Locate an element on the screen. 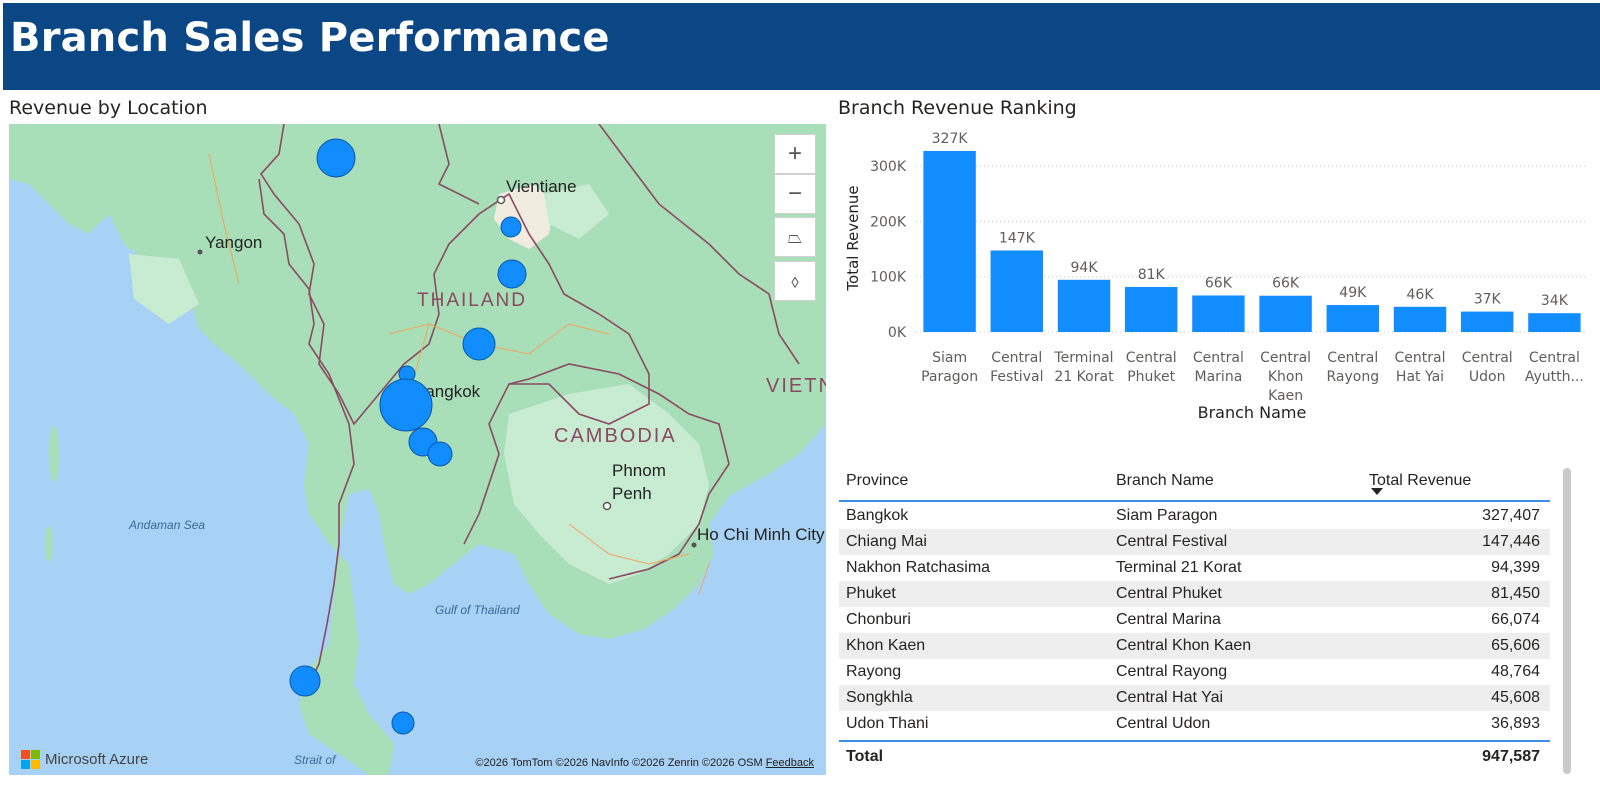 Image resolution: width=1600 pixels, height=796 pixels. page-title: Branch Sales Performance is located at coordinates (310, 38).